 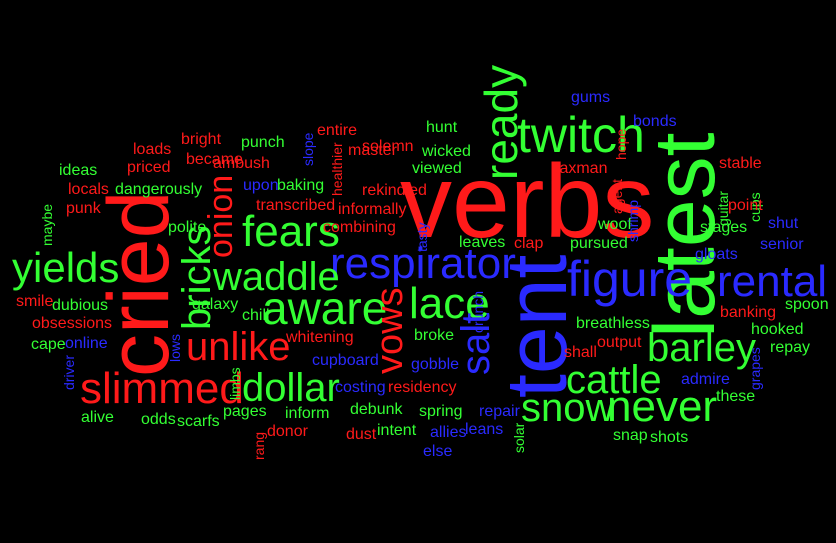 What do you see at coordinates (615, 224) in the screenshot?
I see `word: woof` at bounding box center [615, 224].